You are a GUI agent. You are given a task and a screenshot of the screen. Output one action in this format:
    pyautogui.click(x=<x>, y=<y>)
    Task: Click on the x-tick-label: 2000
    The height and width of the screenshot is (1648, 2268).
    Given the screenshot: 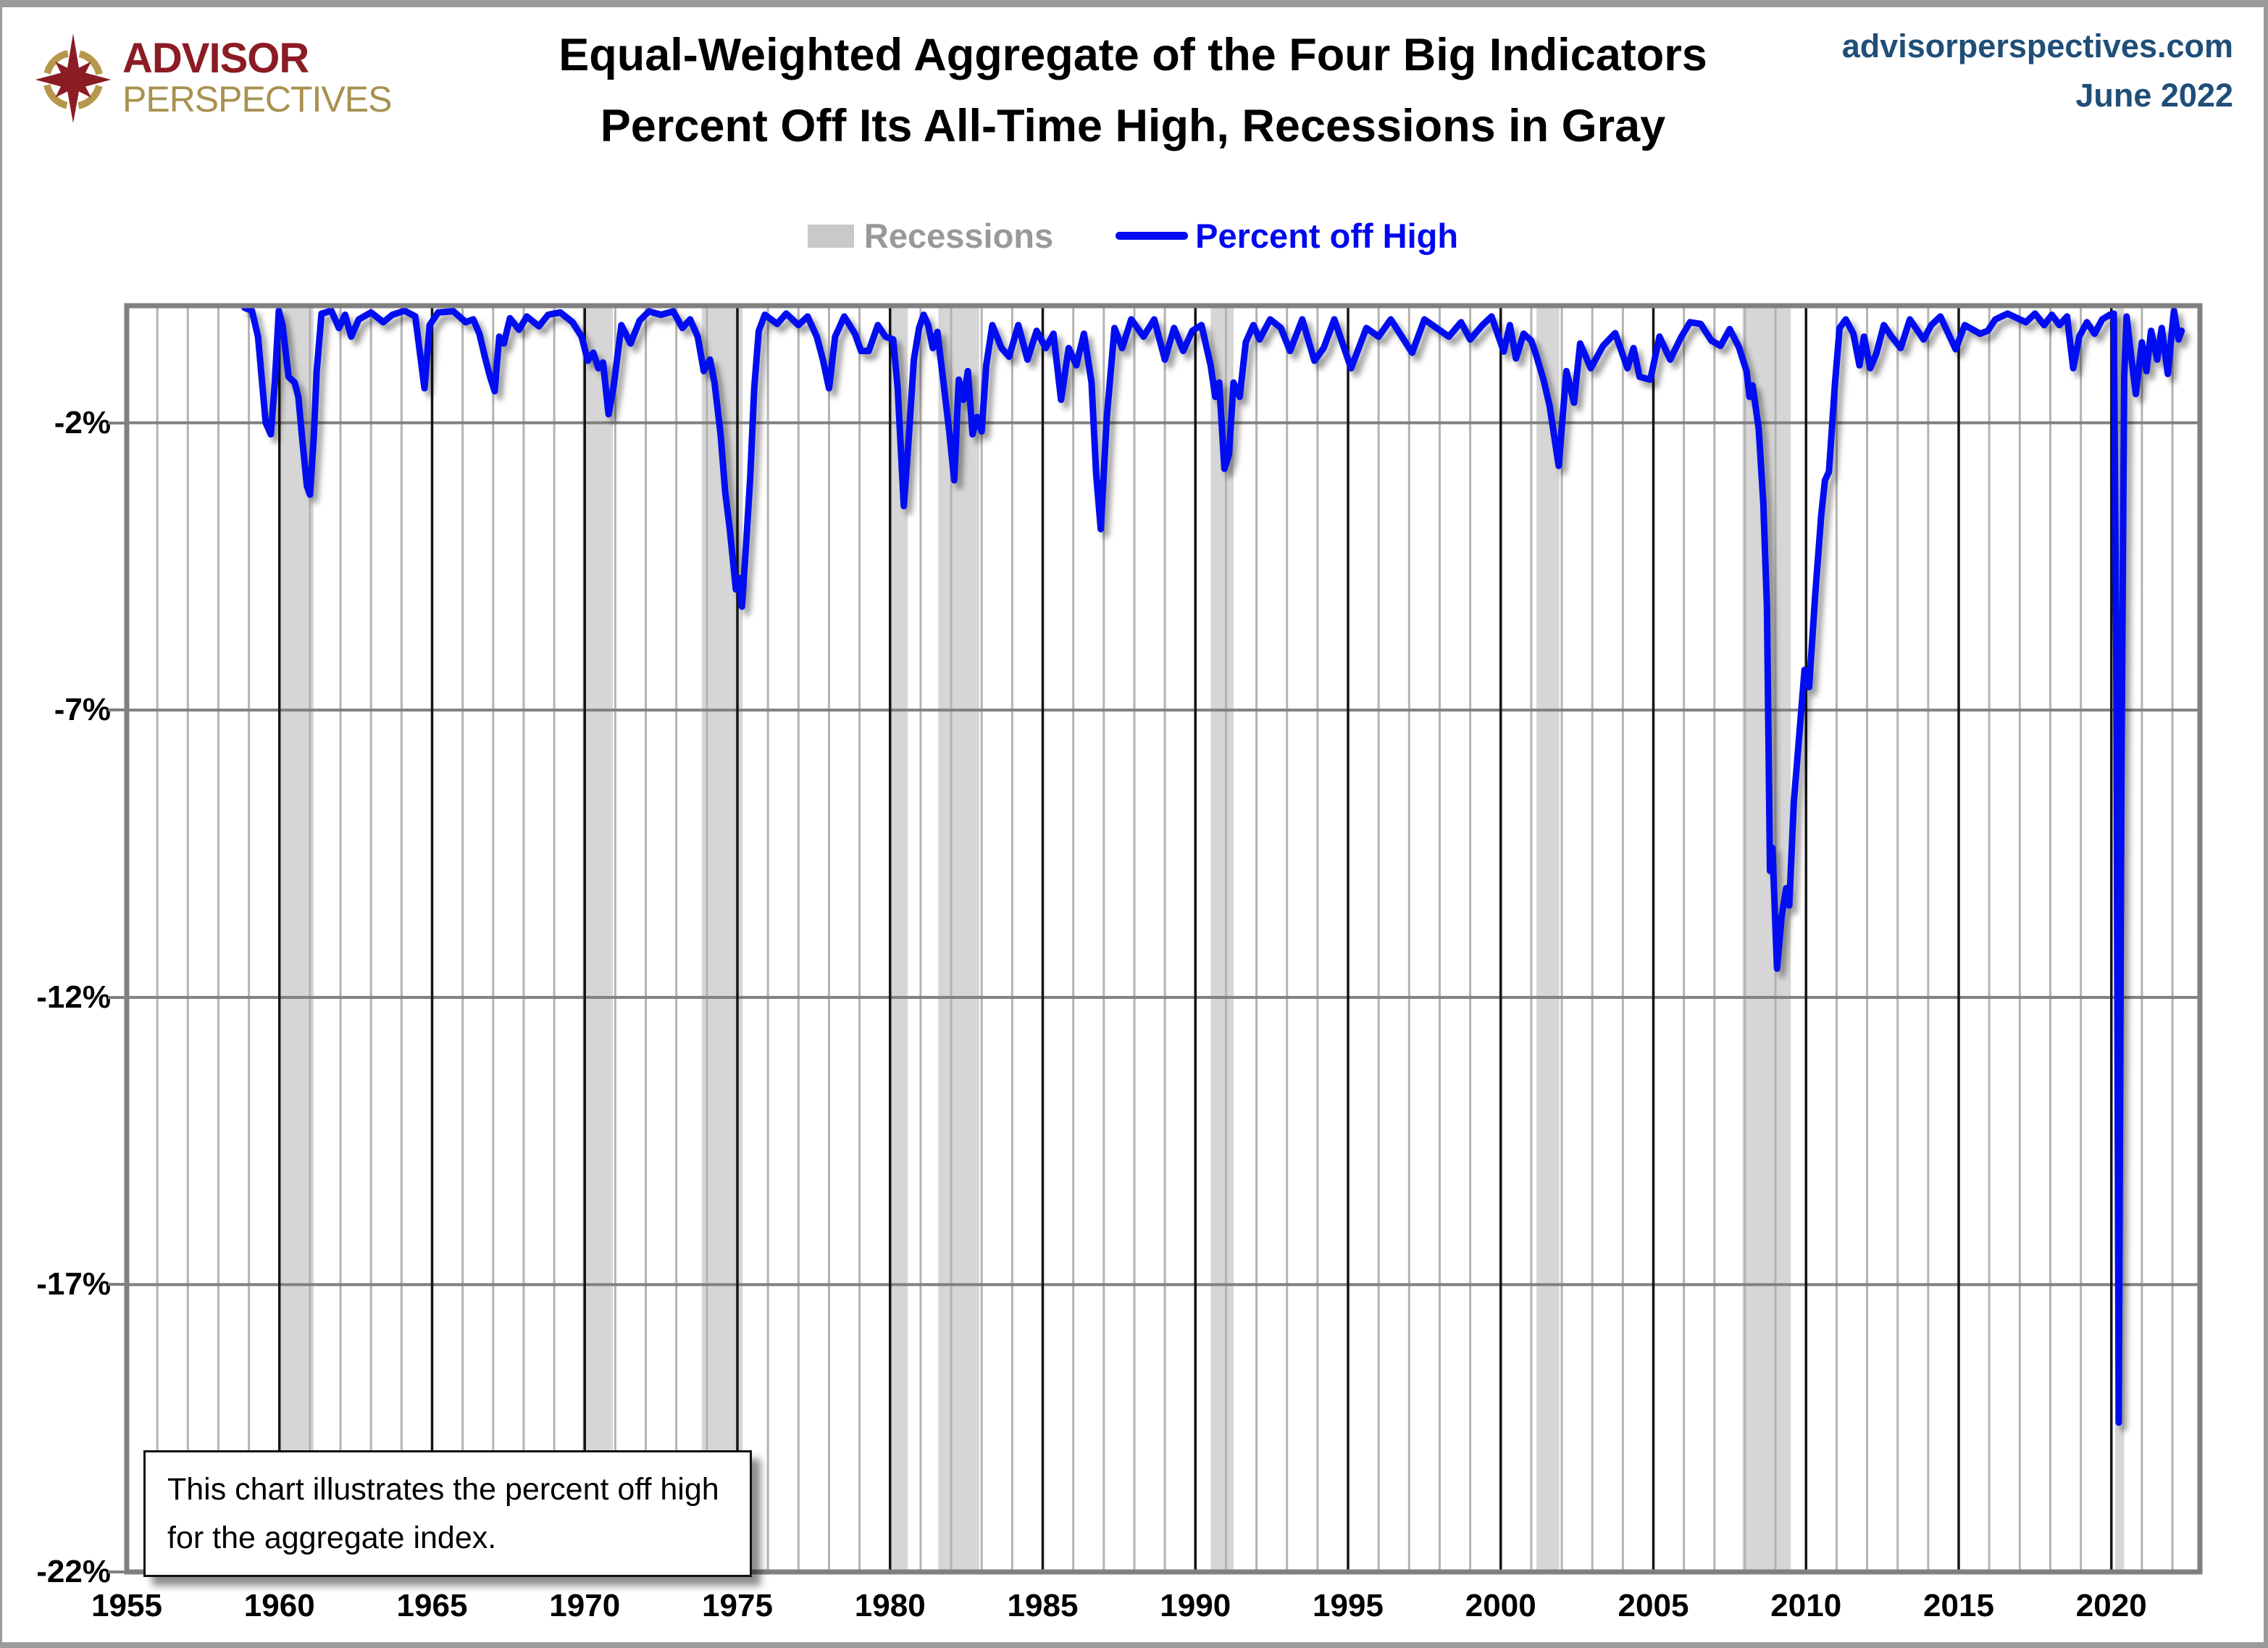 What is the action you would take?
    pyautogui.click(x=1501, y=1605)
    